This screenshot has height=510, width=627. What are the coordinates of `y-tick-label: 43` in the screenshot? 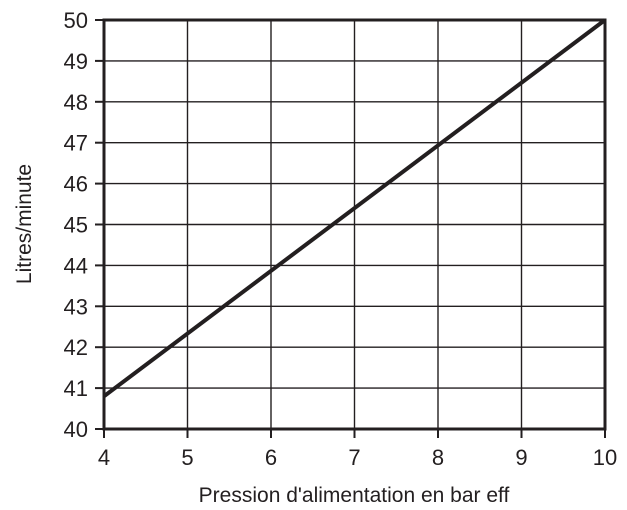 It's located at (76, 306).